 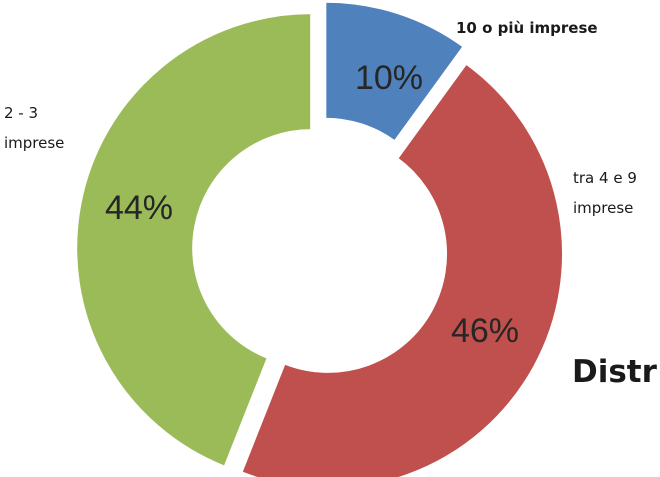 I want to click on donut-slice-10-plus, so click(x=394, y=71).